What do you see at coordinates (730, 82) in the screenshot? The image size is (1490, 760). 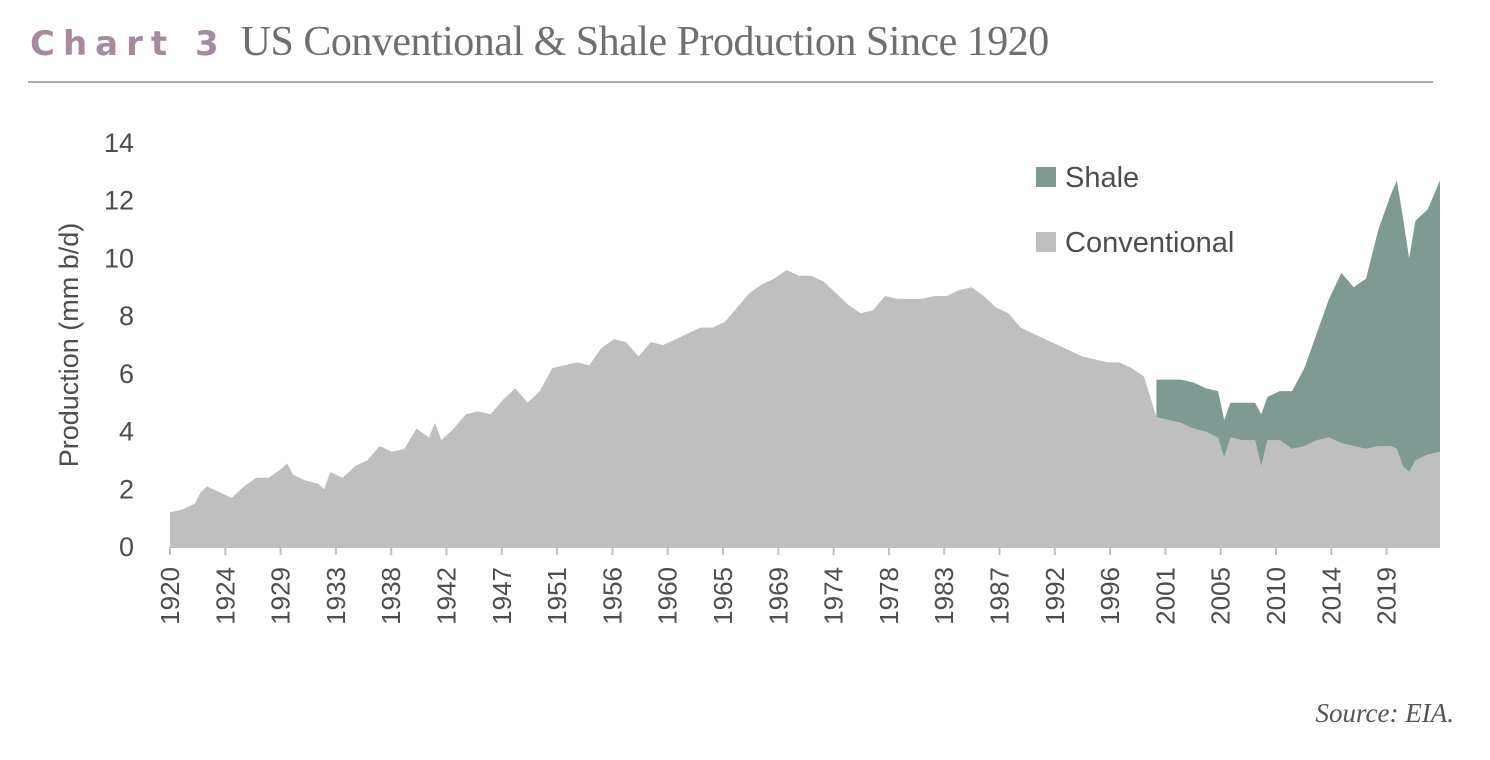 I see `header-divider` at bounding box center [730, 82].